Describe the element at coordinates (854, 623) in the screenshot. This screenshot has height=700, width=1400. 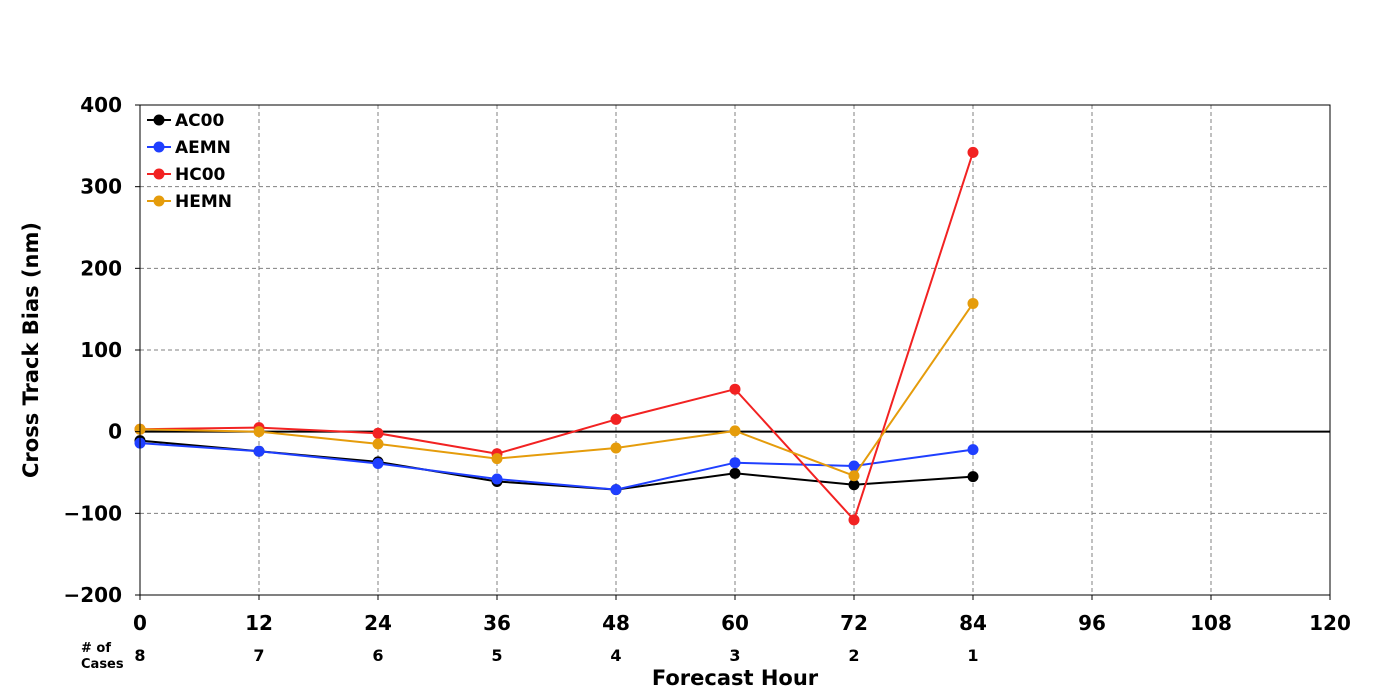
I see `x-tick-label: 72` at that location.